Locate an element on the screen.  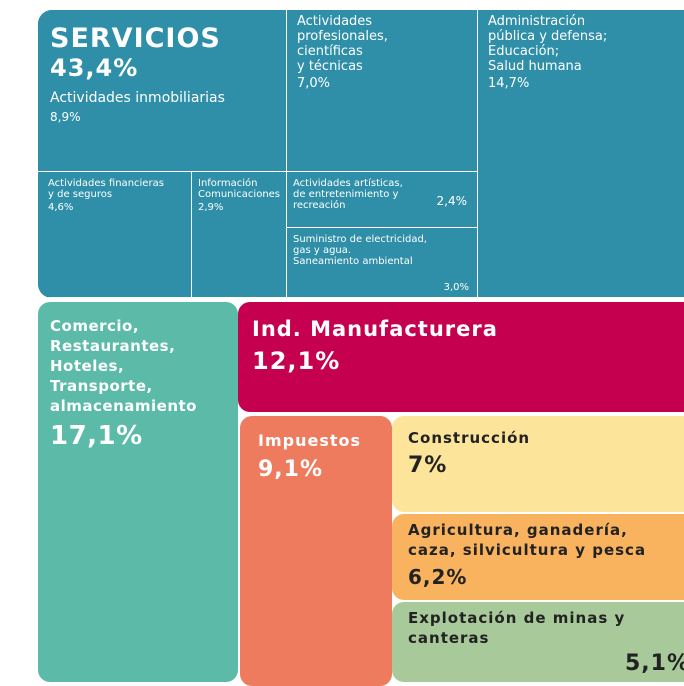
tile-value: 6,2% is located at coordinates (438, 577).